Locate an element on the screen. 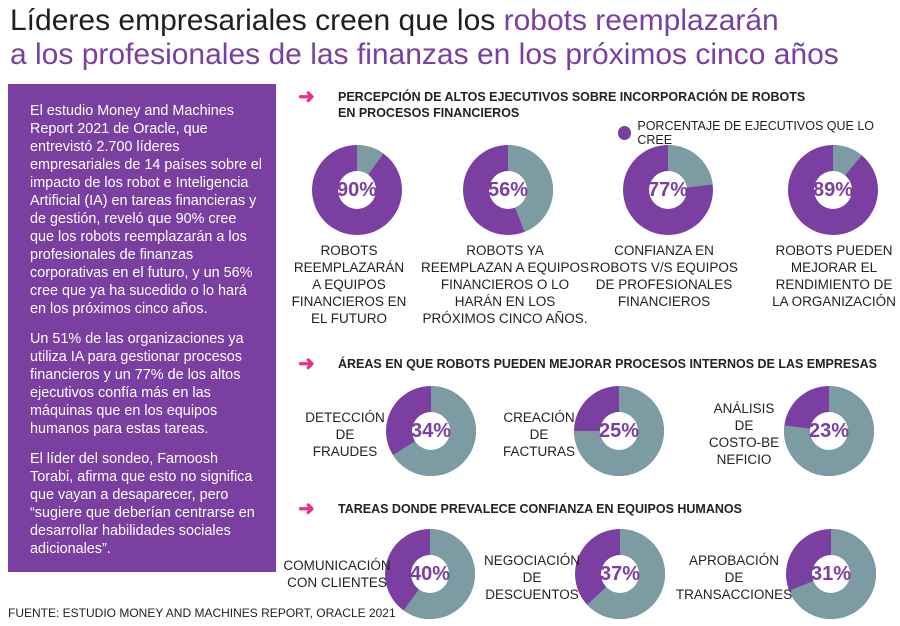 The height and width of the screenshot is (626, 900). donut-chart: 90% is located at coordinates (357, 190).